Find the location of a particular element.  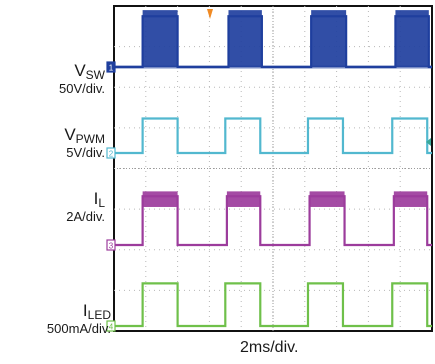

x-axis-label: 2ms/div. is located at coordinates (269, 347).